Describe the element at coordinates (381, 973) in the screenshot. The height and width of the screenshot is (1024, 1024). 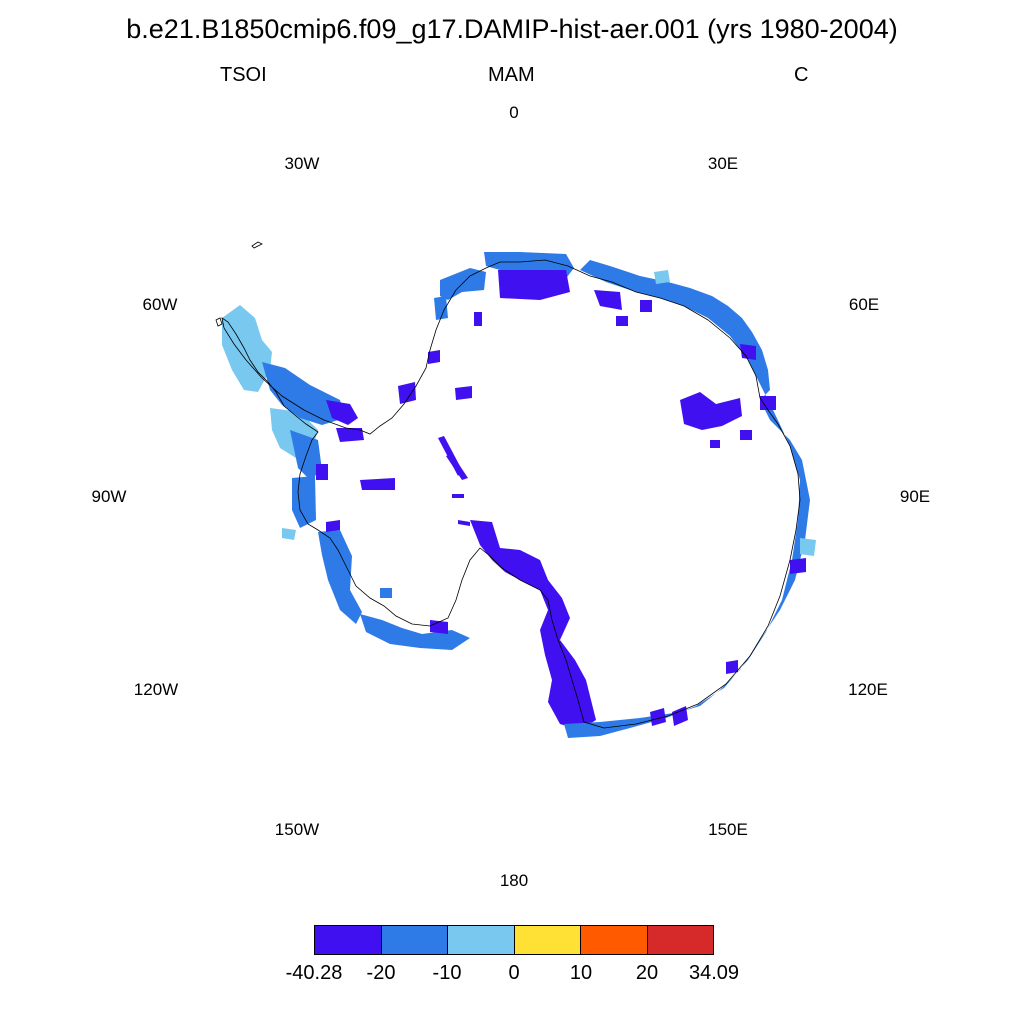
I see `colorbar-tick: -20` at that location.